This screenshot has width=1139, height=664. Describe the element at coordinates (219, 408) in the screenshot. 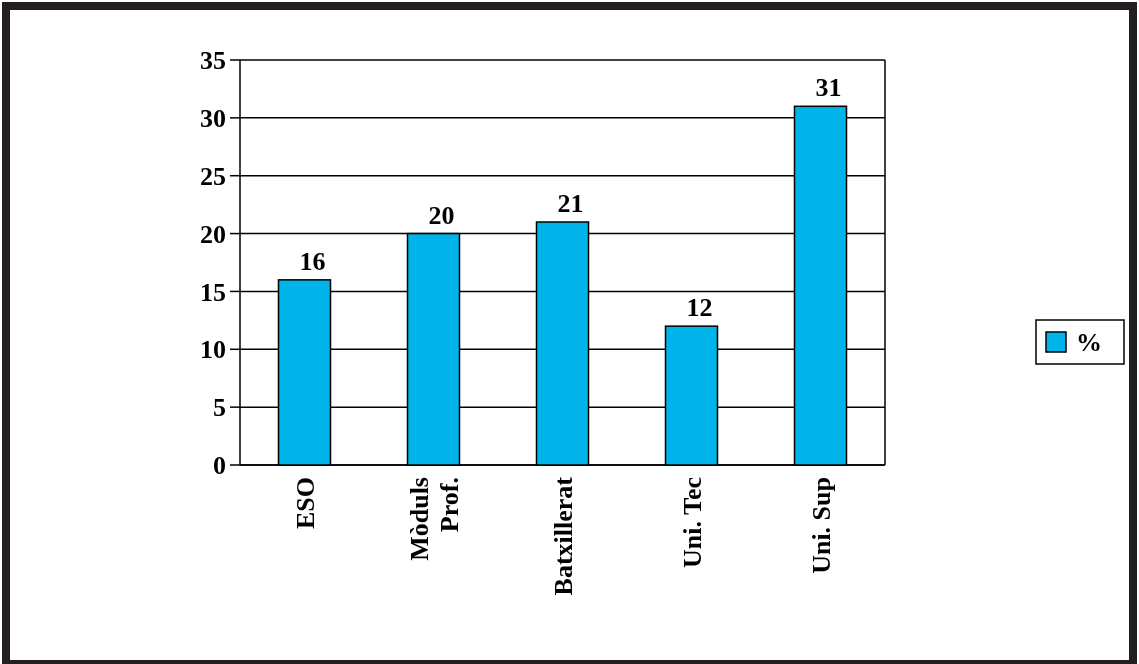

I see `y-tick-label: 5` at that location.